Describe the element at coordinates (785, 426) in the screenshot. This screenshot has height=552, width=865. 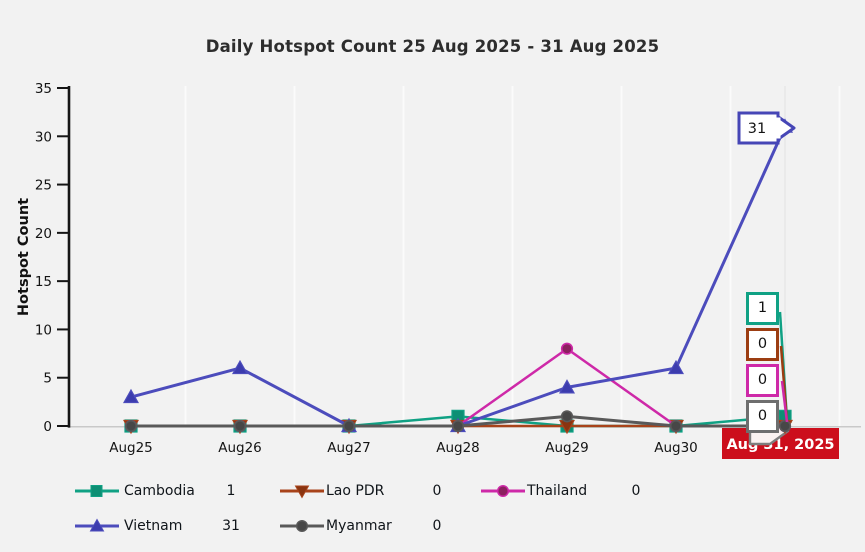
I see `data-point-myanmar-aug31` at that location.